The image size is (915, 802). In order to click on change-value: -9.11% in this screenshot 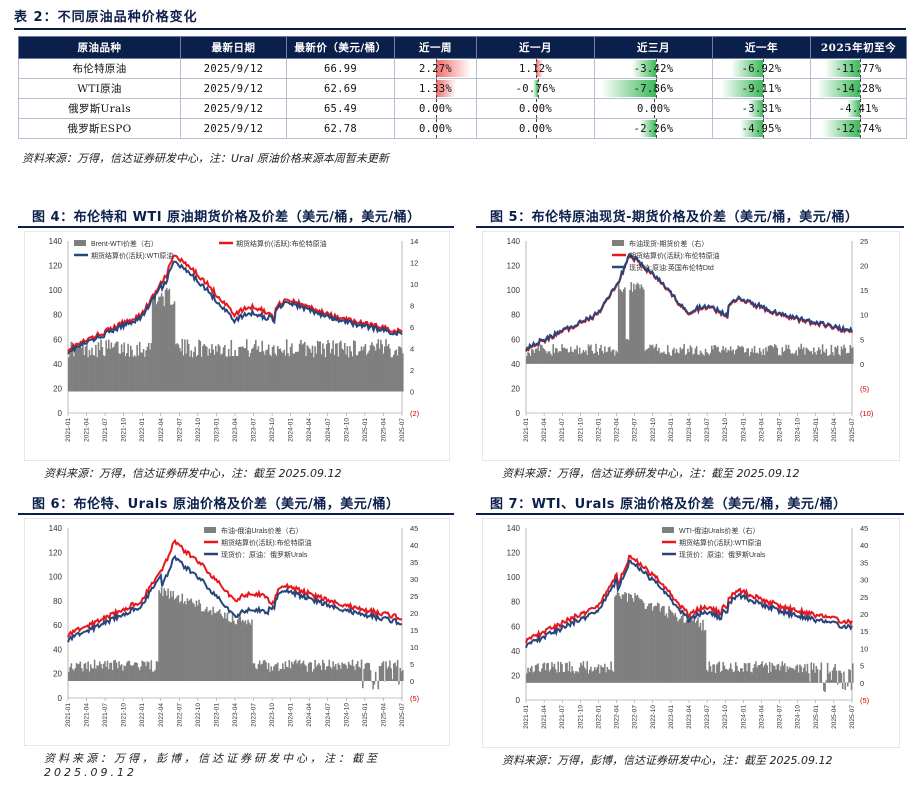, I will do `click(761, 88)`.